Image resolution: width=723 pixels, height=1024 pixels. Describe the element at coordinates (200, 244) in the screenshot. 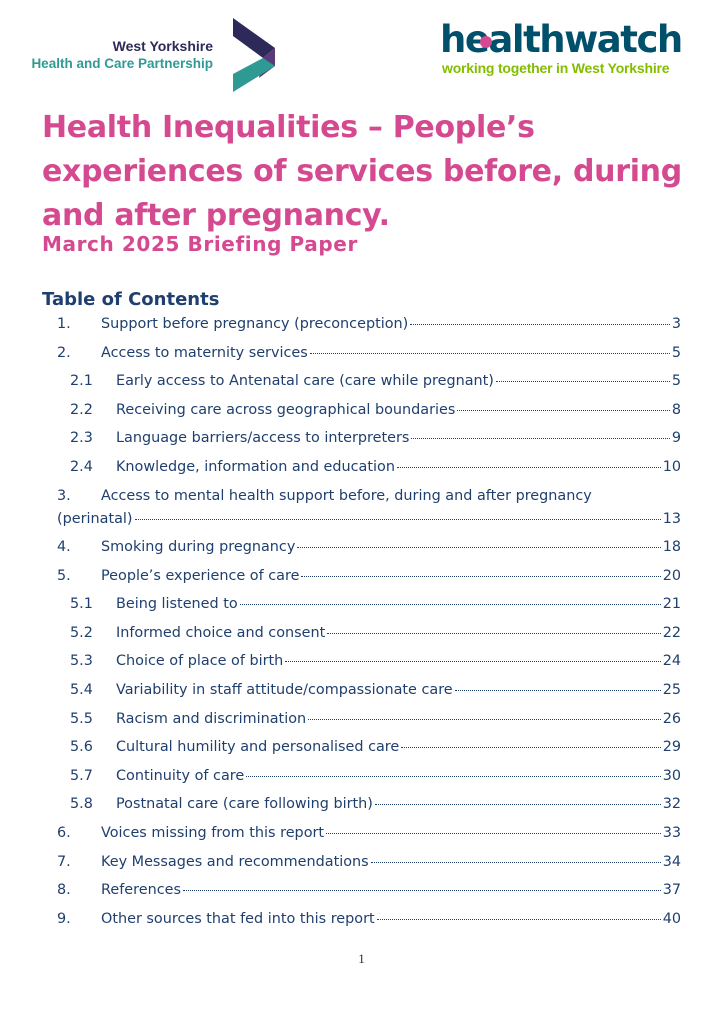

I see `document-subtitle: March 2025 Briefing Paper` at that location.